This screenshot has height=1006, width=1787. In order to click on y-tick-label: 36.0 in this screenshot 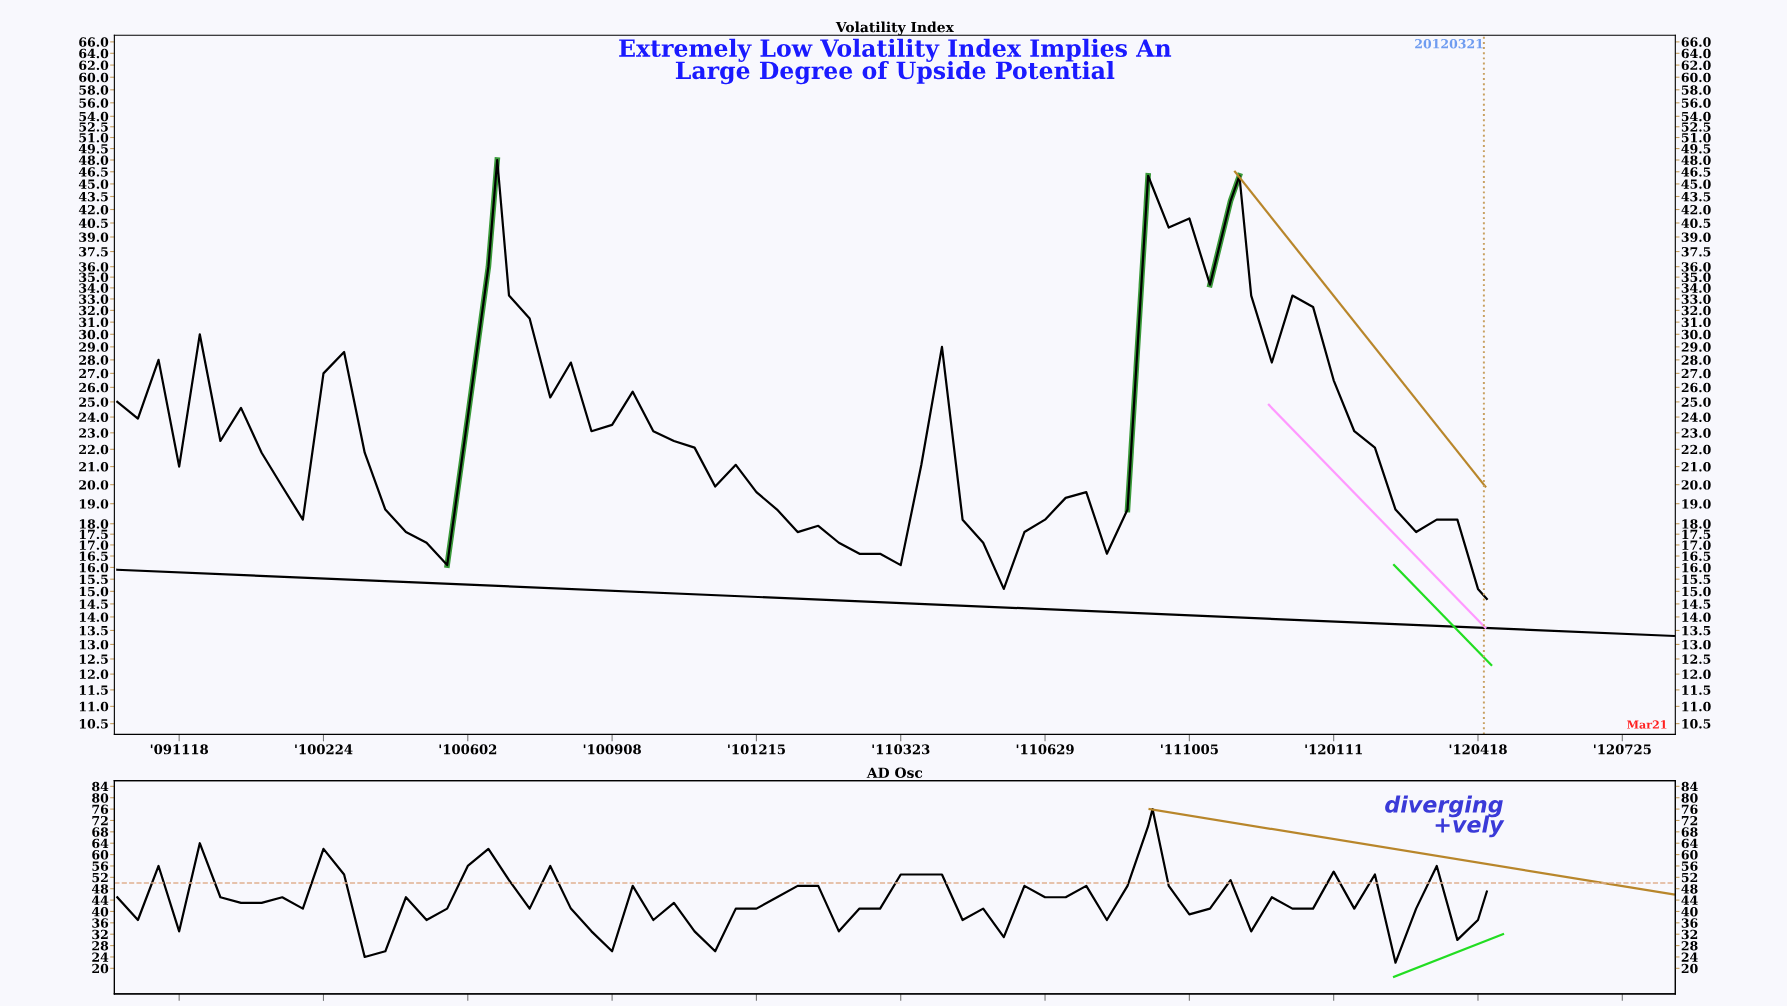, I will do `click(1696, 267)`.